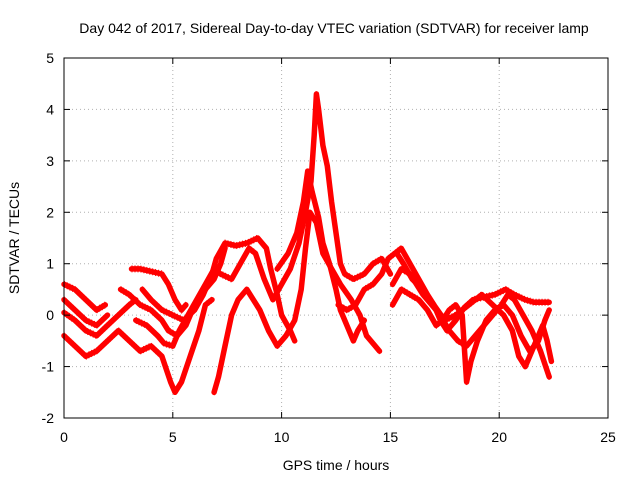 The height and width of the screenshot is (480, 640). I want to click on y-tick-label: 1, so click(50, 264).